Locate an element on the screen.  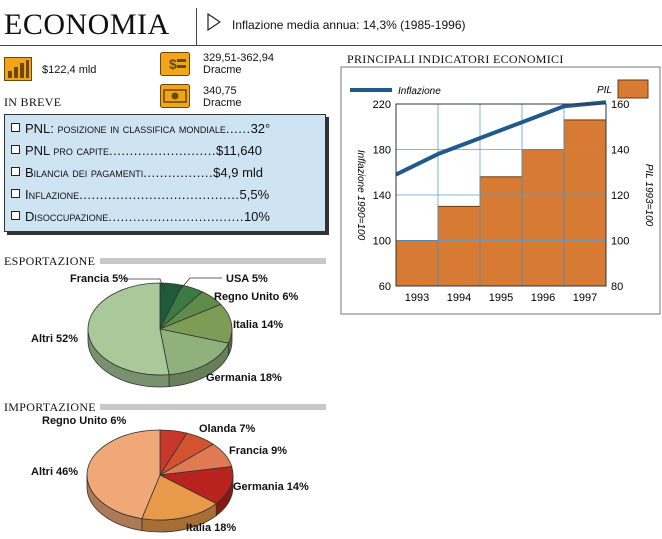
breve-label: PNL pro capite is located at coordinates (67, 150).